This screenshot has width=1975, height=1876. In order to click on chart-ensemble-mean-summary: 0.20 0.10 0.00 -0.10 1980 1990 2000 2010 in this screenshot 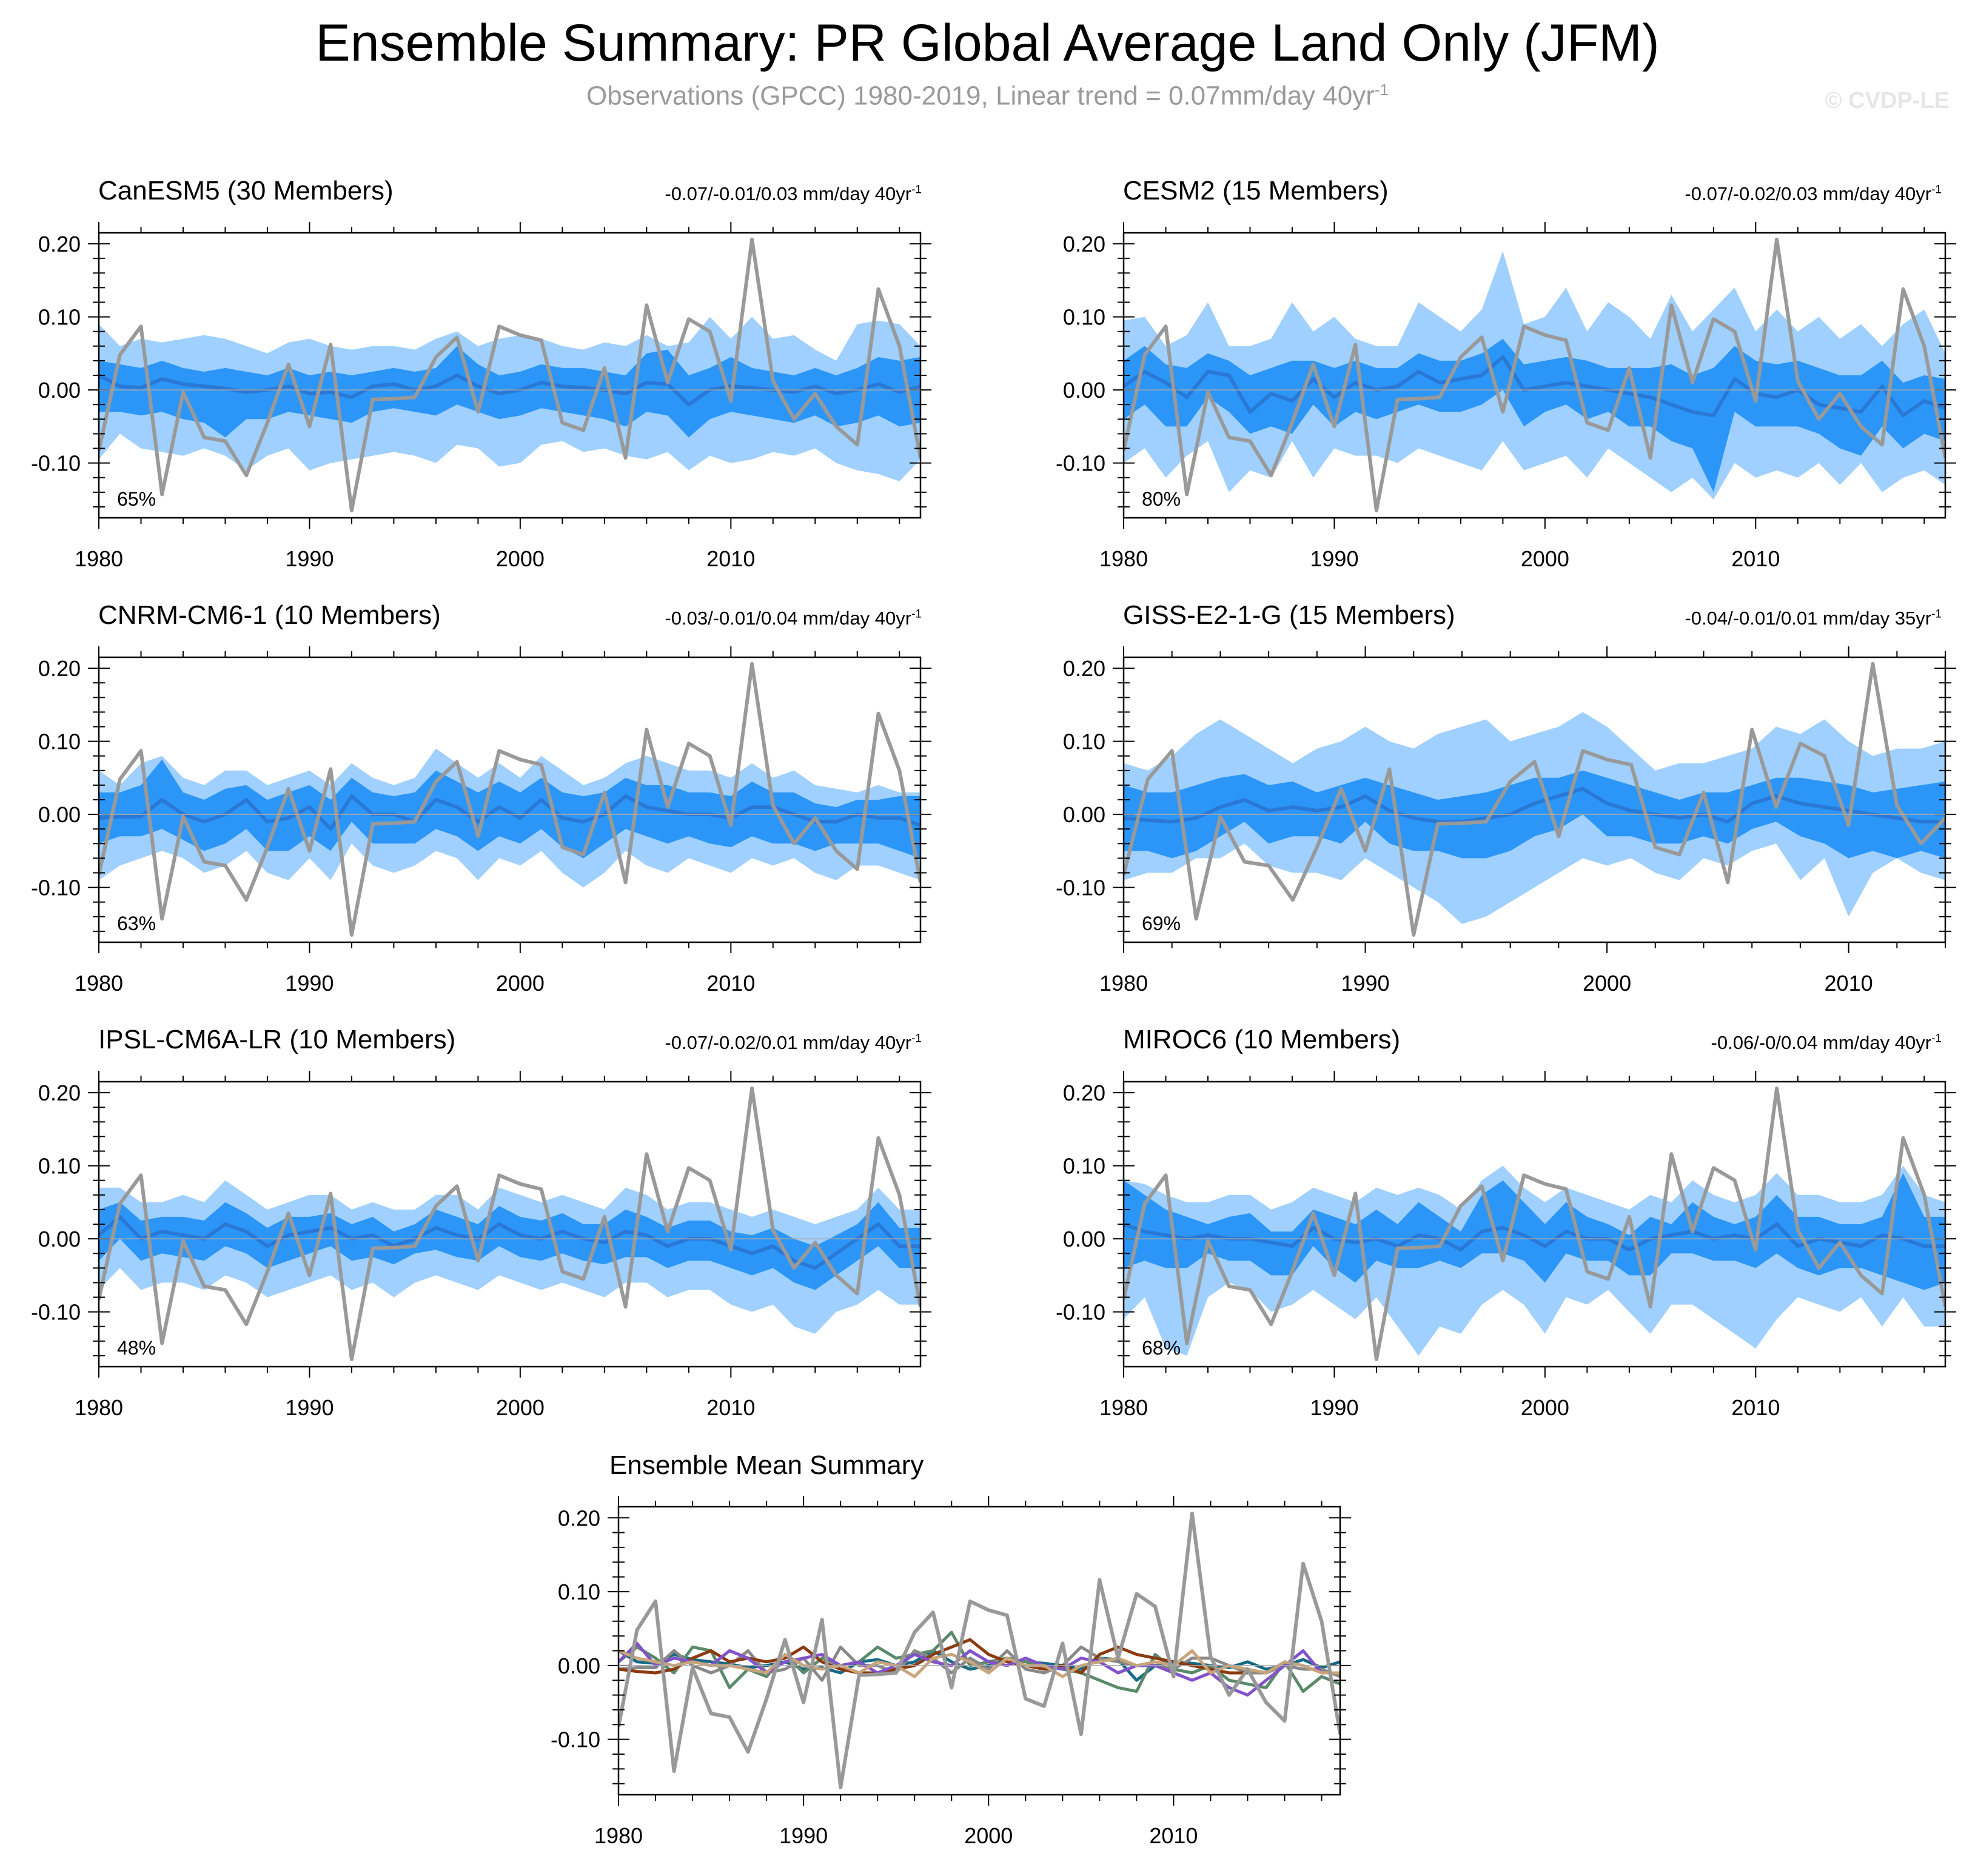, I will do `click(951, 1672)`.